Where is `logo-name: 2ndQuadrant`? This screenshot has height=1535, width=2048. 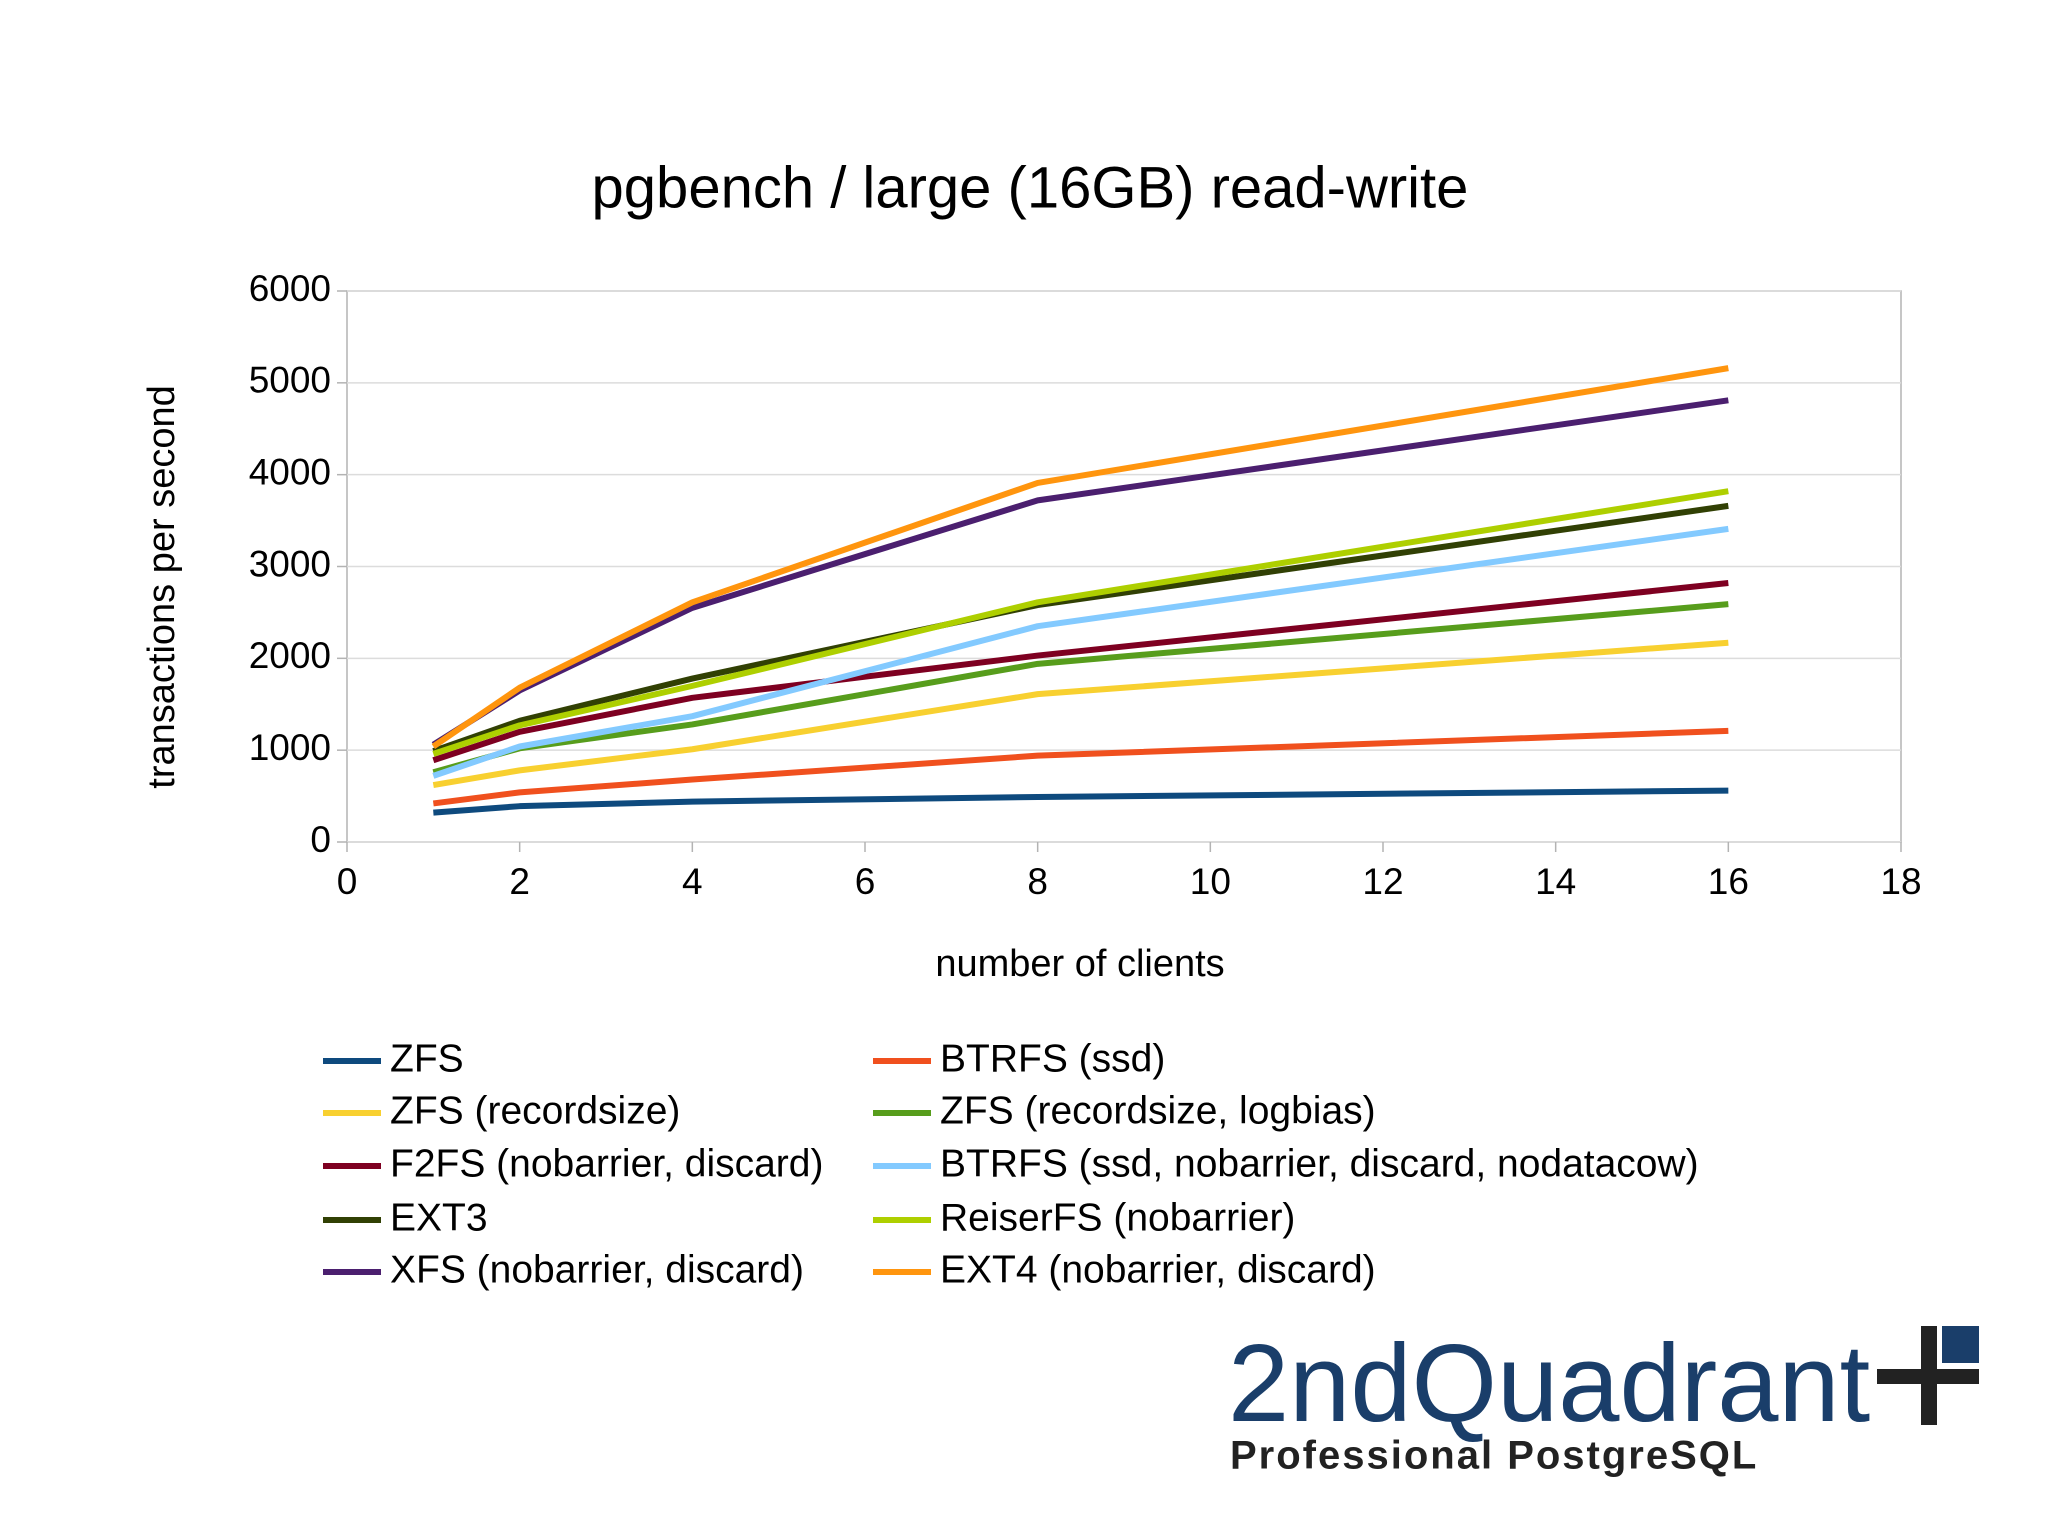
logo-name: 2ndQuadrant is located at coordinates (1549, 1383).